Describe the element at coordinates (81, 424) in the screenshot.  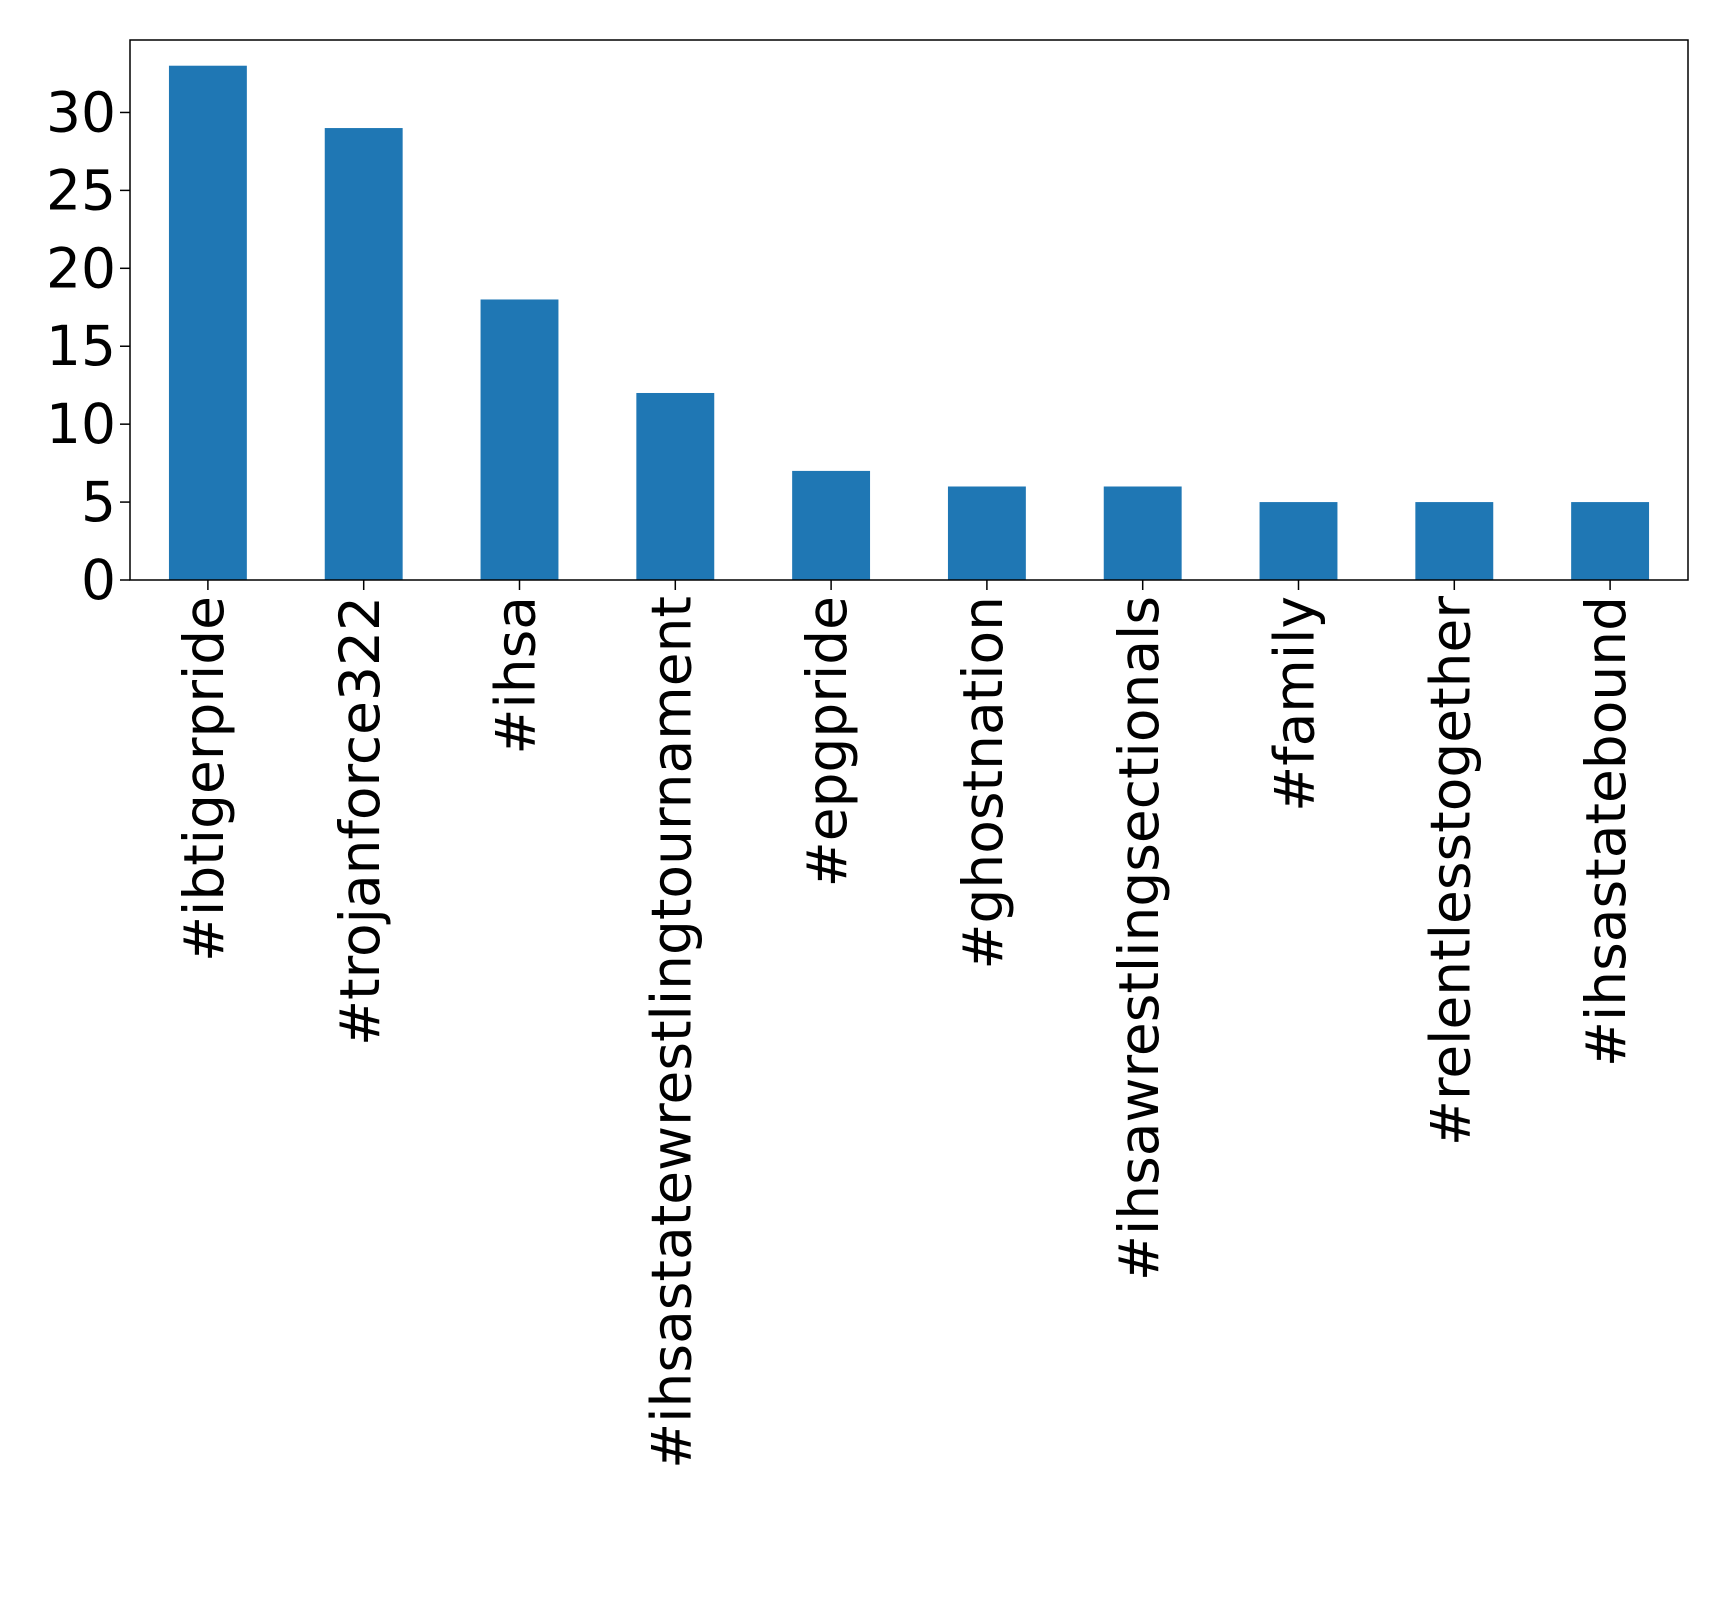
I see `y-tick-label: 10` at that location.